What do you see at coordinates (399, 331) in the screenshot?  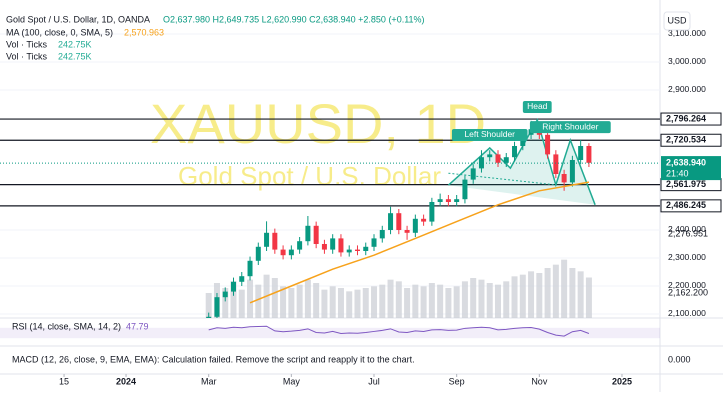 I see `rsi-line` at bounding box center [399, 331].